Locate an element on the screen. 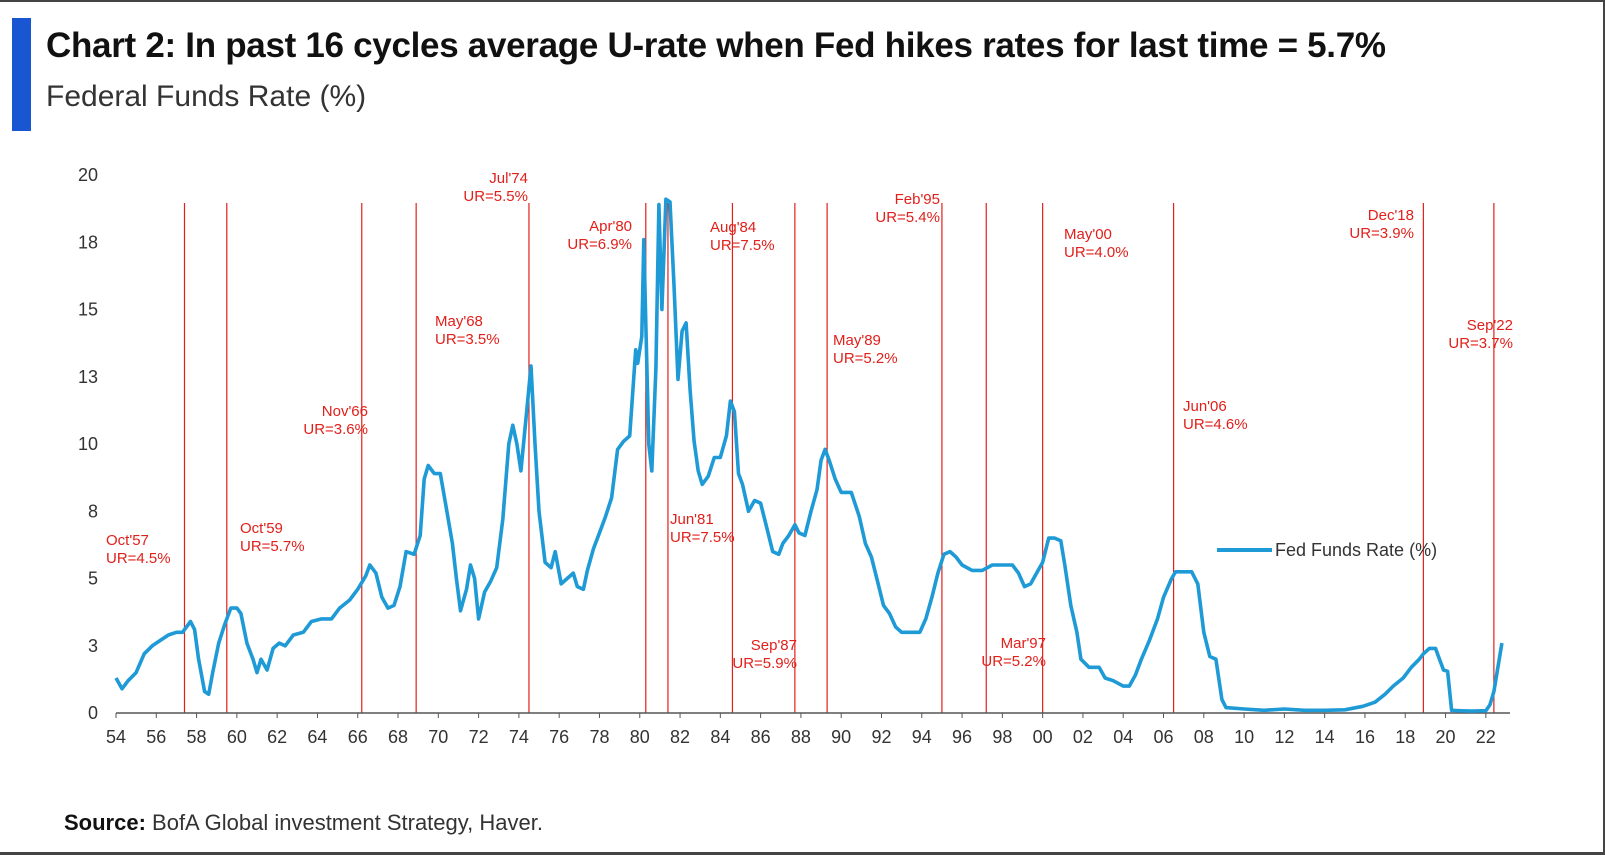 The width and height of the screenshot is (1605, 855). cycle-annotation-ur: UR=4.5% is located at coordinates (138, 558).